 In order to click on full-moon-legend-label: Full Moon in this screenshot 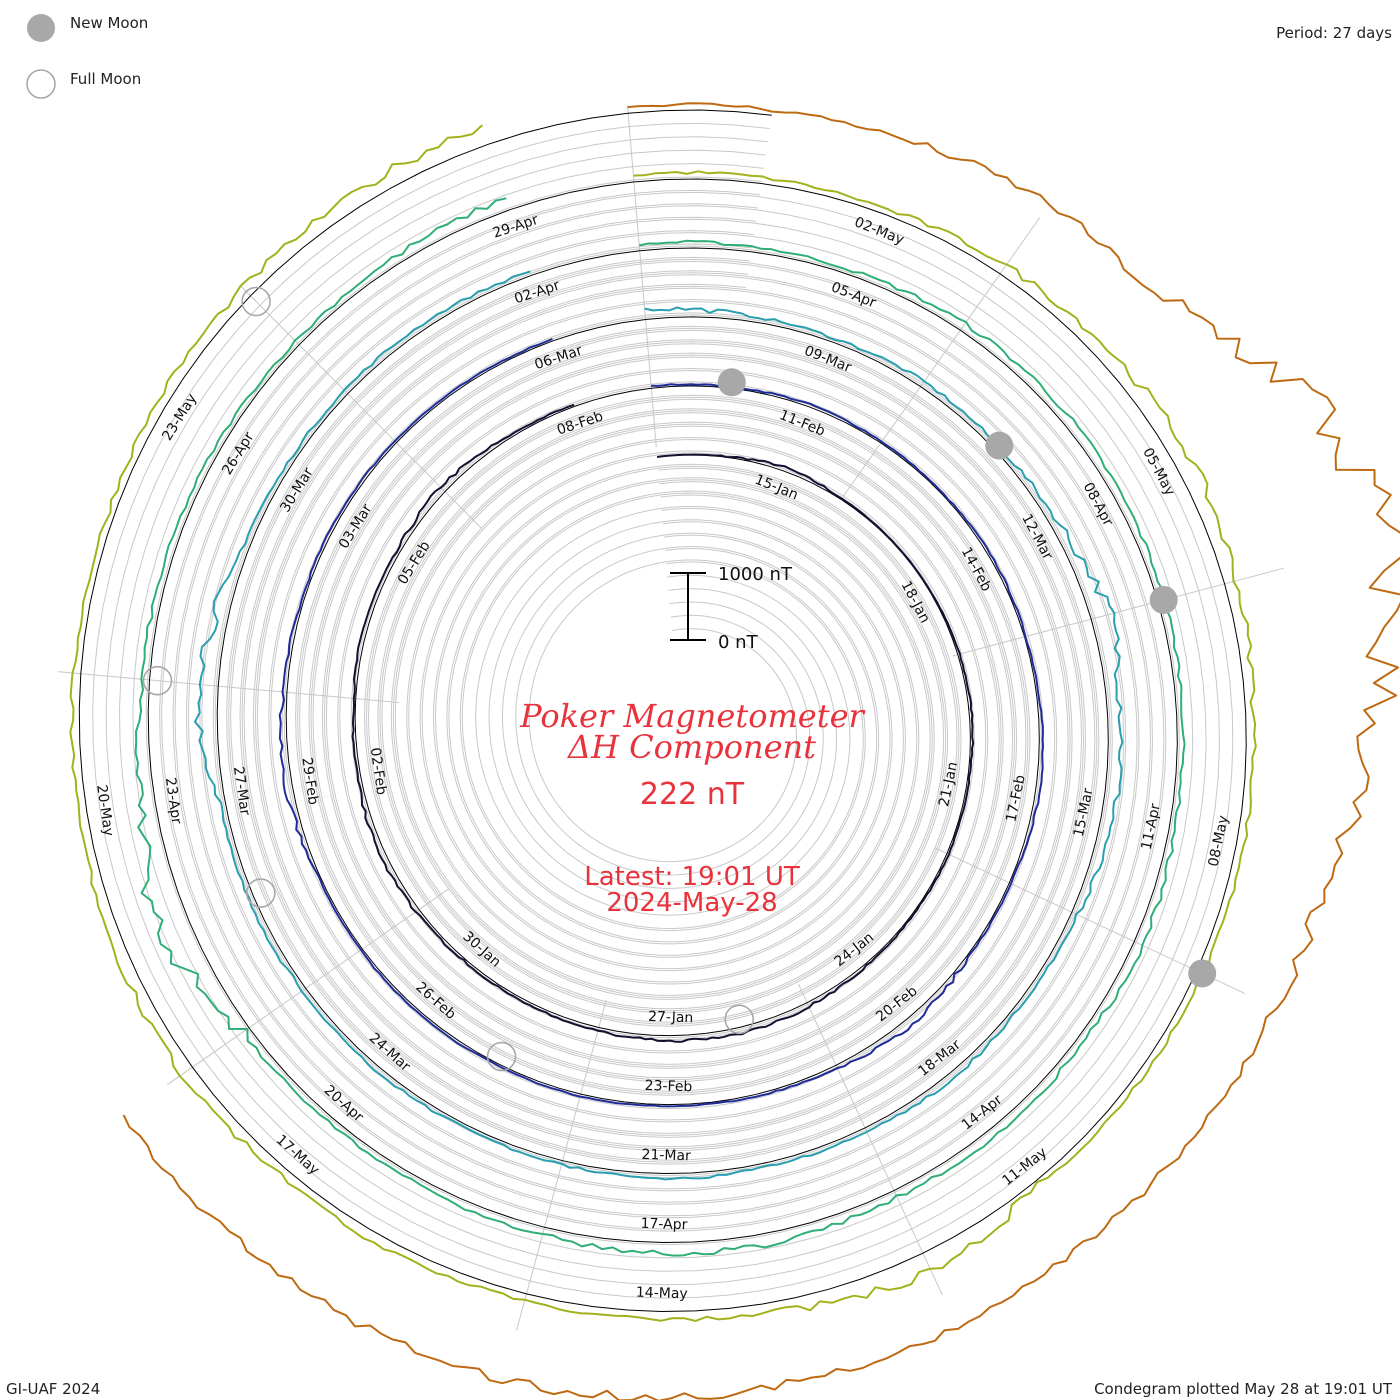, I will do `click(105, 79)`.